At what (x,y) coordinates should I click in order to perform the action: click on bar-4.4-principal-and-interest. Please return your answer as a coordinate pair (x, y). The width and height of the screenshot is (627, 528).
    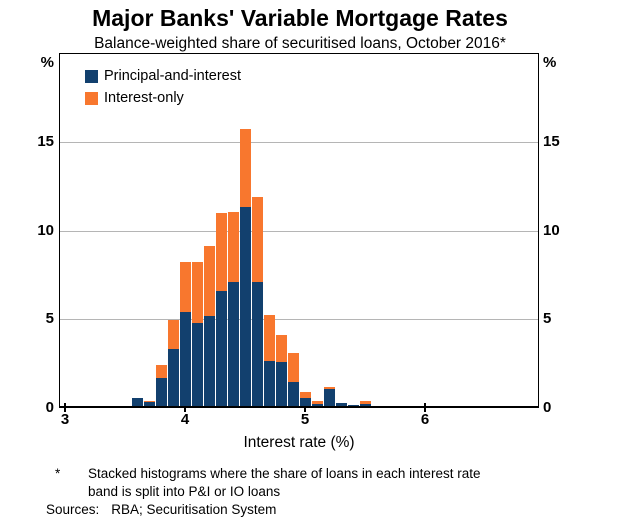
    Looking at the image, I should click on (233, 344).